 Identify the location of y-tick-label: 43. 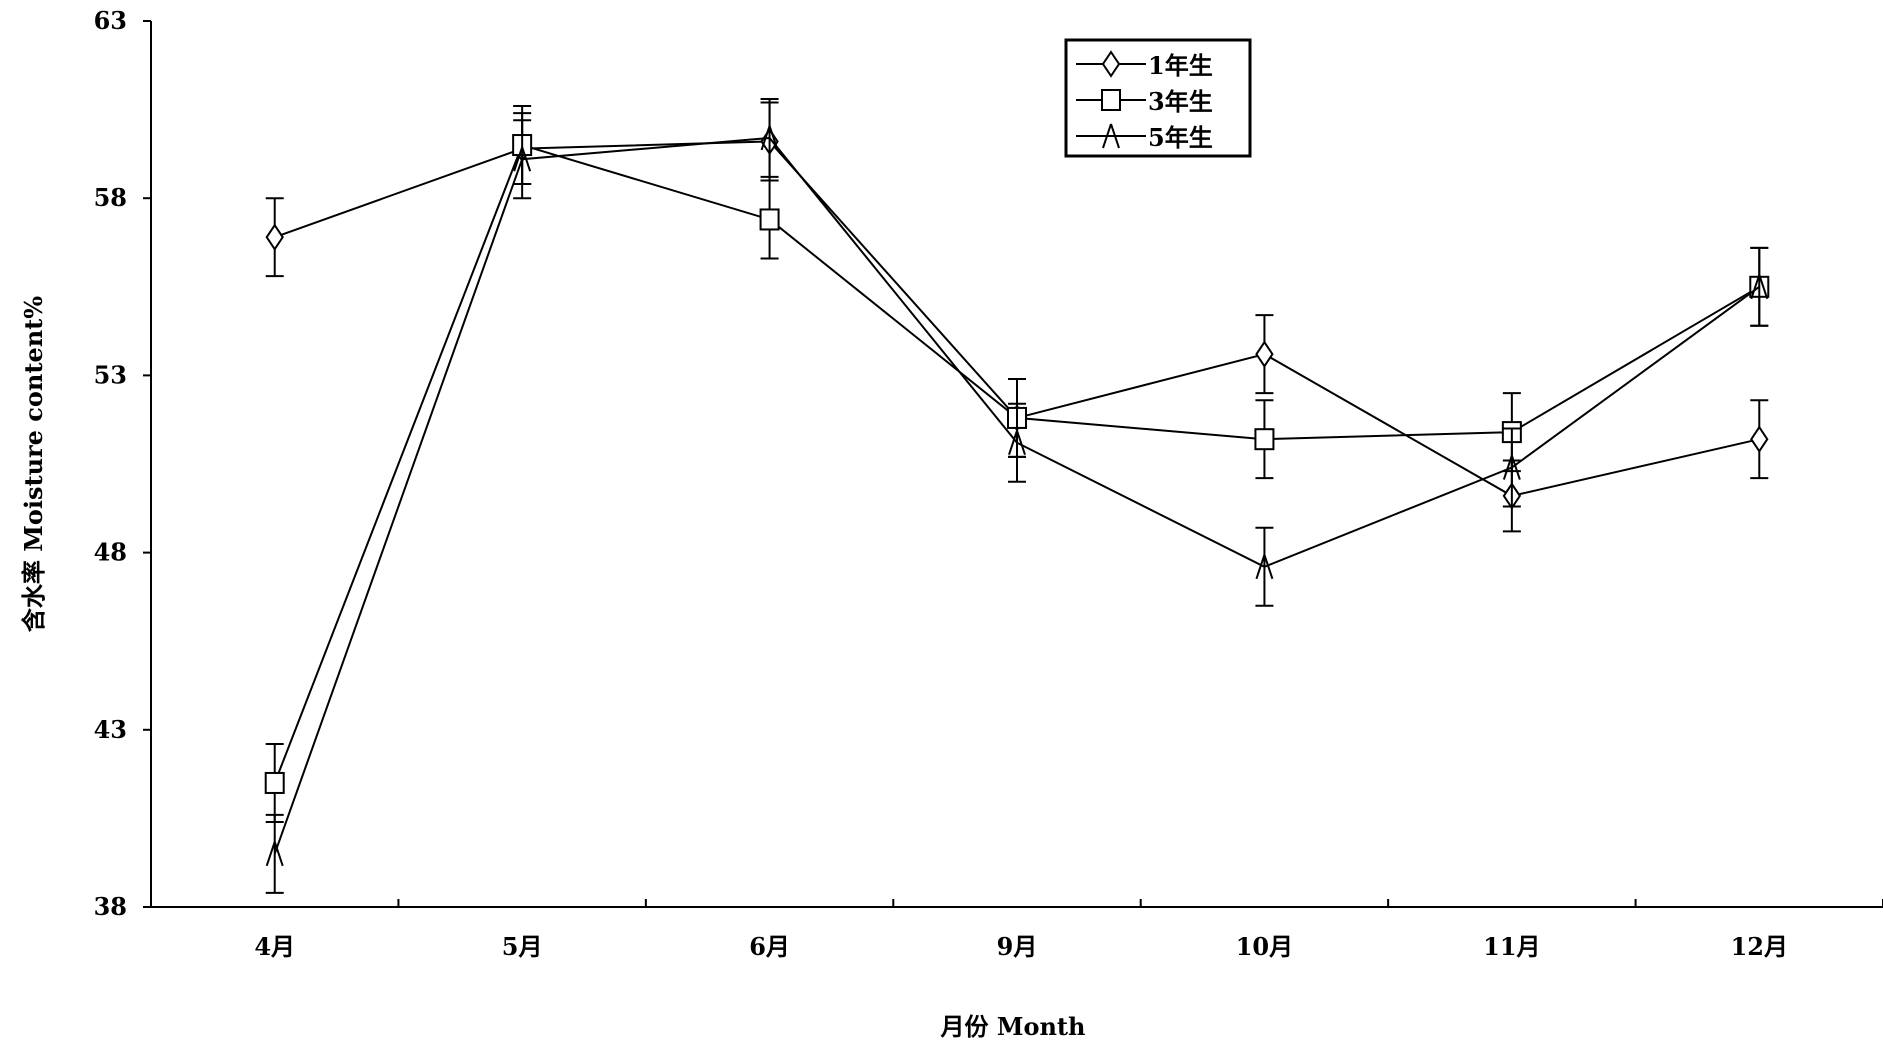
(110, 729).